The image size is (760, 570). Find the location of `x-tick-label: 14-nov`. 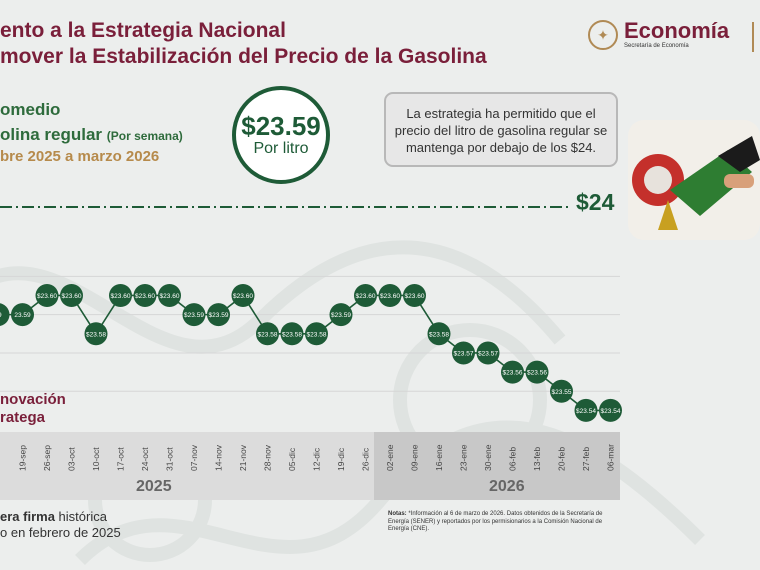

x-tick-label: 14-nov is located at coordinates (219, 457).